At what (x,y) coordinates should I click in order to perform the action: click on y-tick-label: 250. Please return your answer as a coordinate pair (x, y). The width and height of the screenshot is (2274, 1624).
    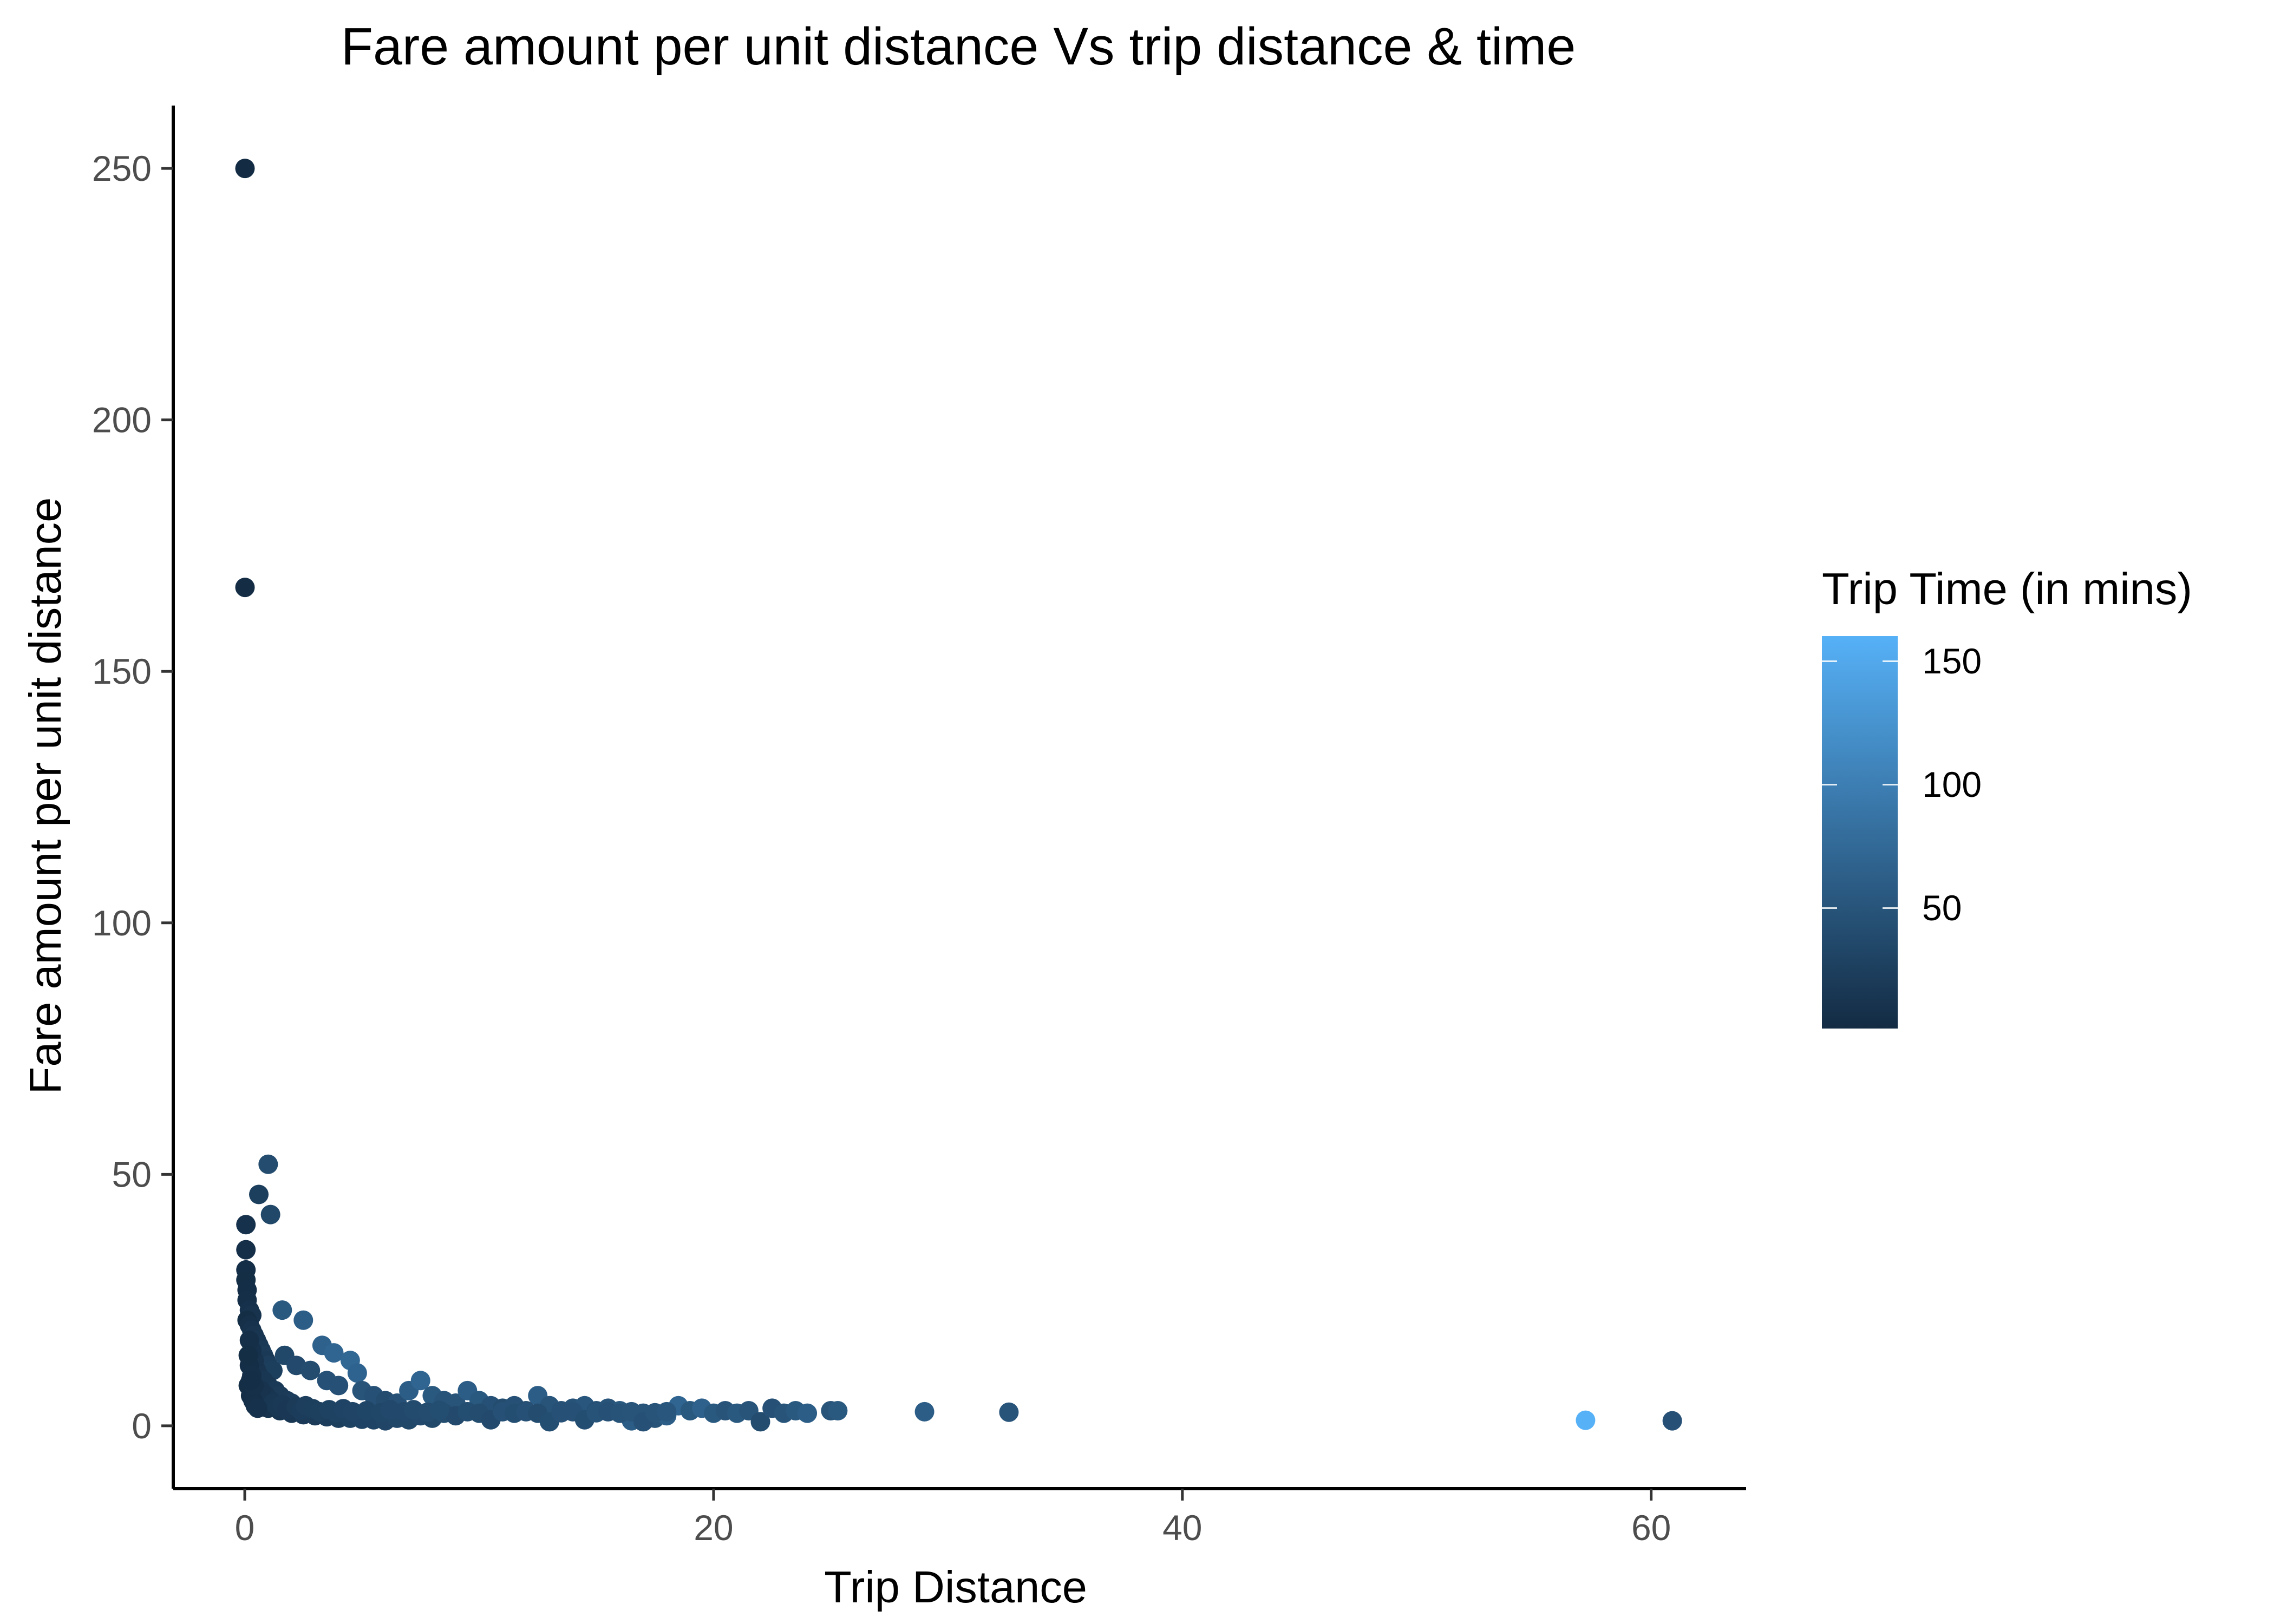
    Looking at the image, I should click on (122, 168).